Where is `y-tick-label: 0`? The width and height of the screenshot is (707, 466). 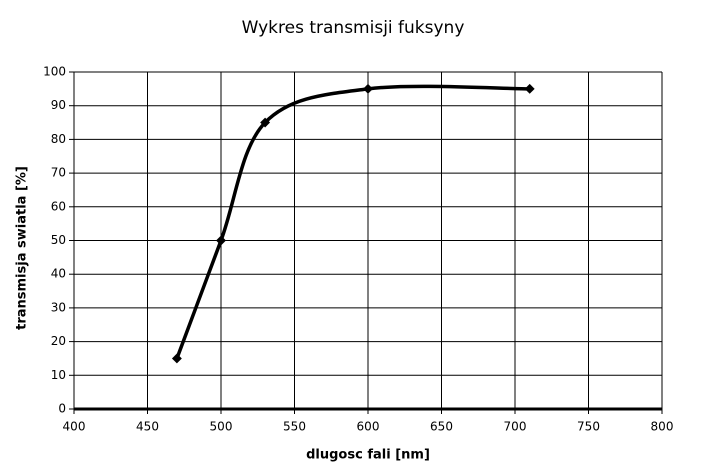
y-tick-label: 0 is located at coordinates (62, 409).